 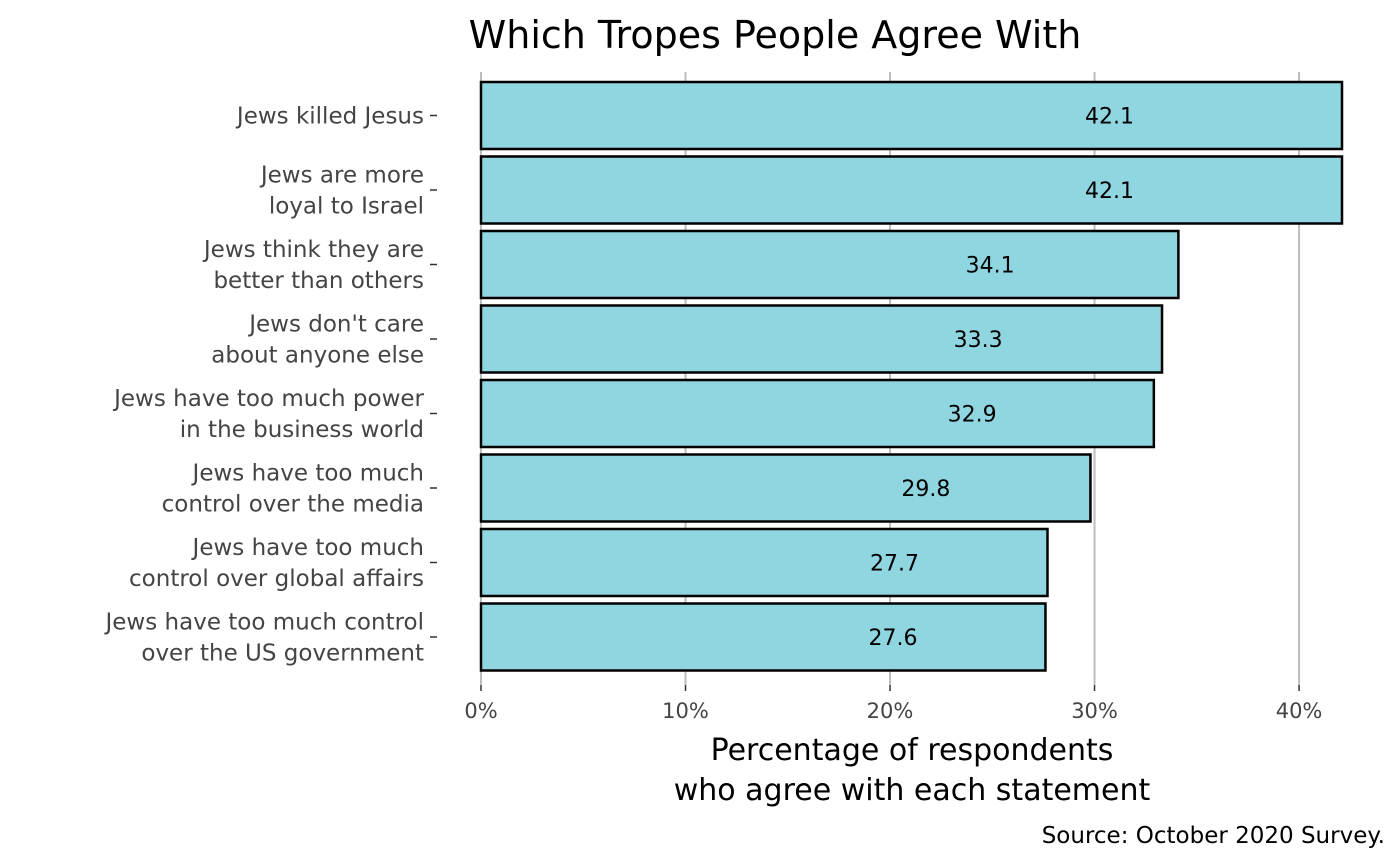 I want to click on category-label: Jews have too much power, so click(x=268, y=399).